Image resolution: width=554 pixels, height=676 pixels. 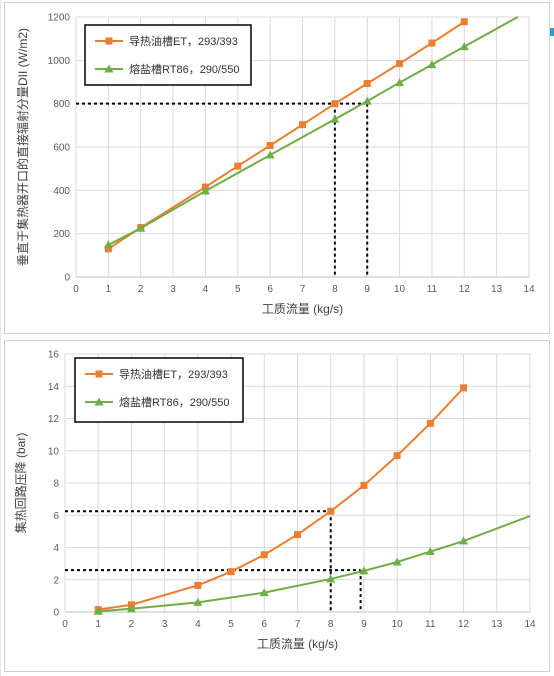 I want to click on y-tick-label: 400, so click(x=61, y=191).